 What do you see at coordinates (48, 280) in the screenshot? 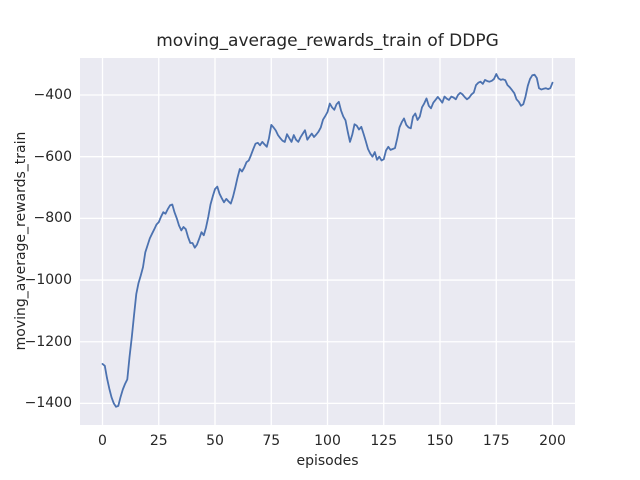
I see `y-tick-label: −1000` at bounding box center [48, 280].